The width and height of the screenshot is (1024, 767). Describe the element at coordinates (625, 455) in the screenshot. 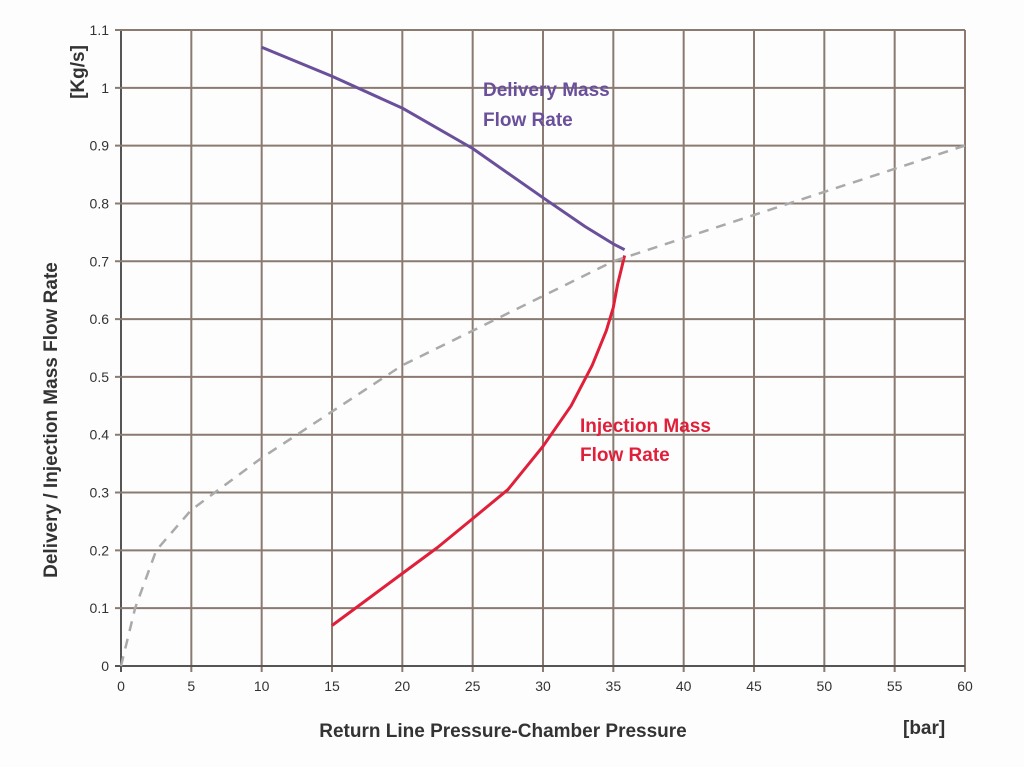

I see `injection-label-line2: Flow Rate` at that location.